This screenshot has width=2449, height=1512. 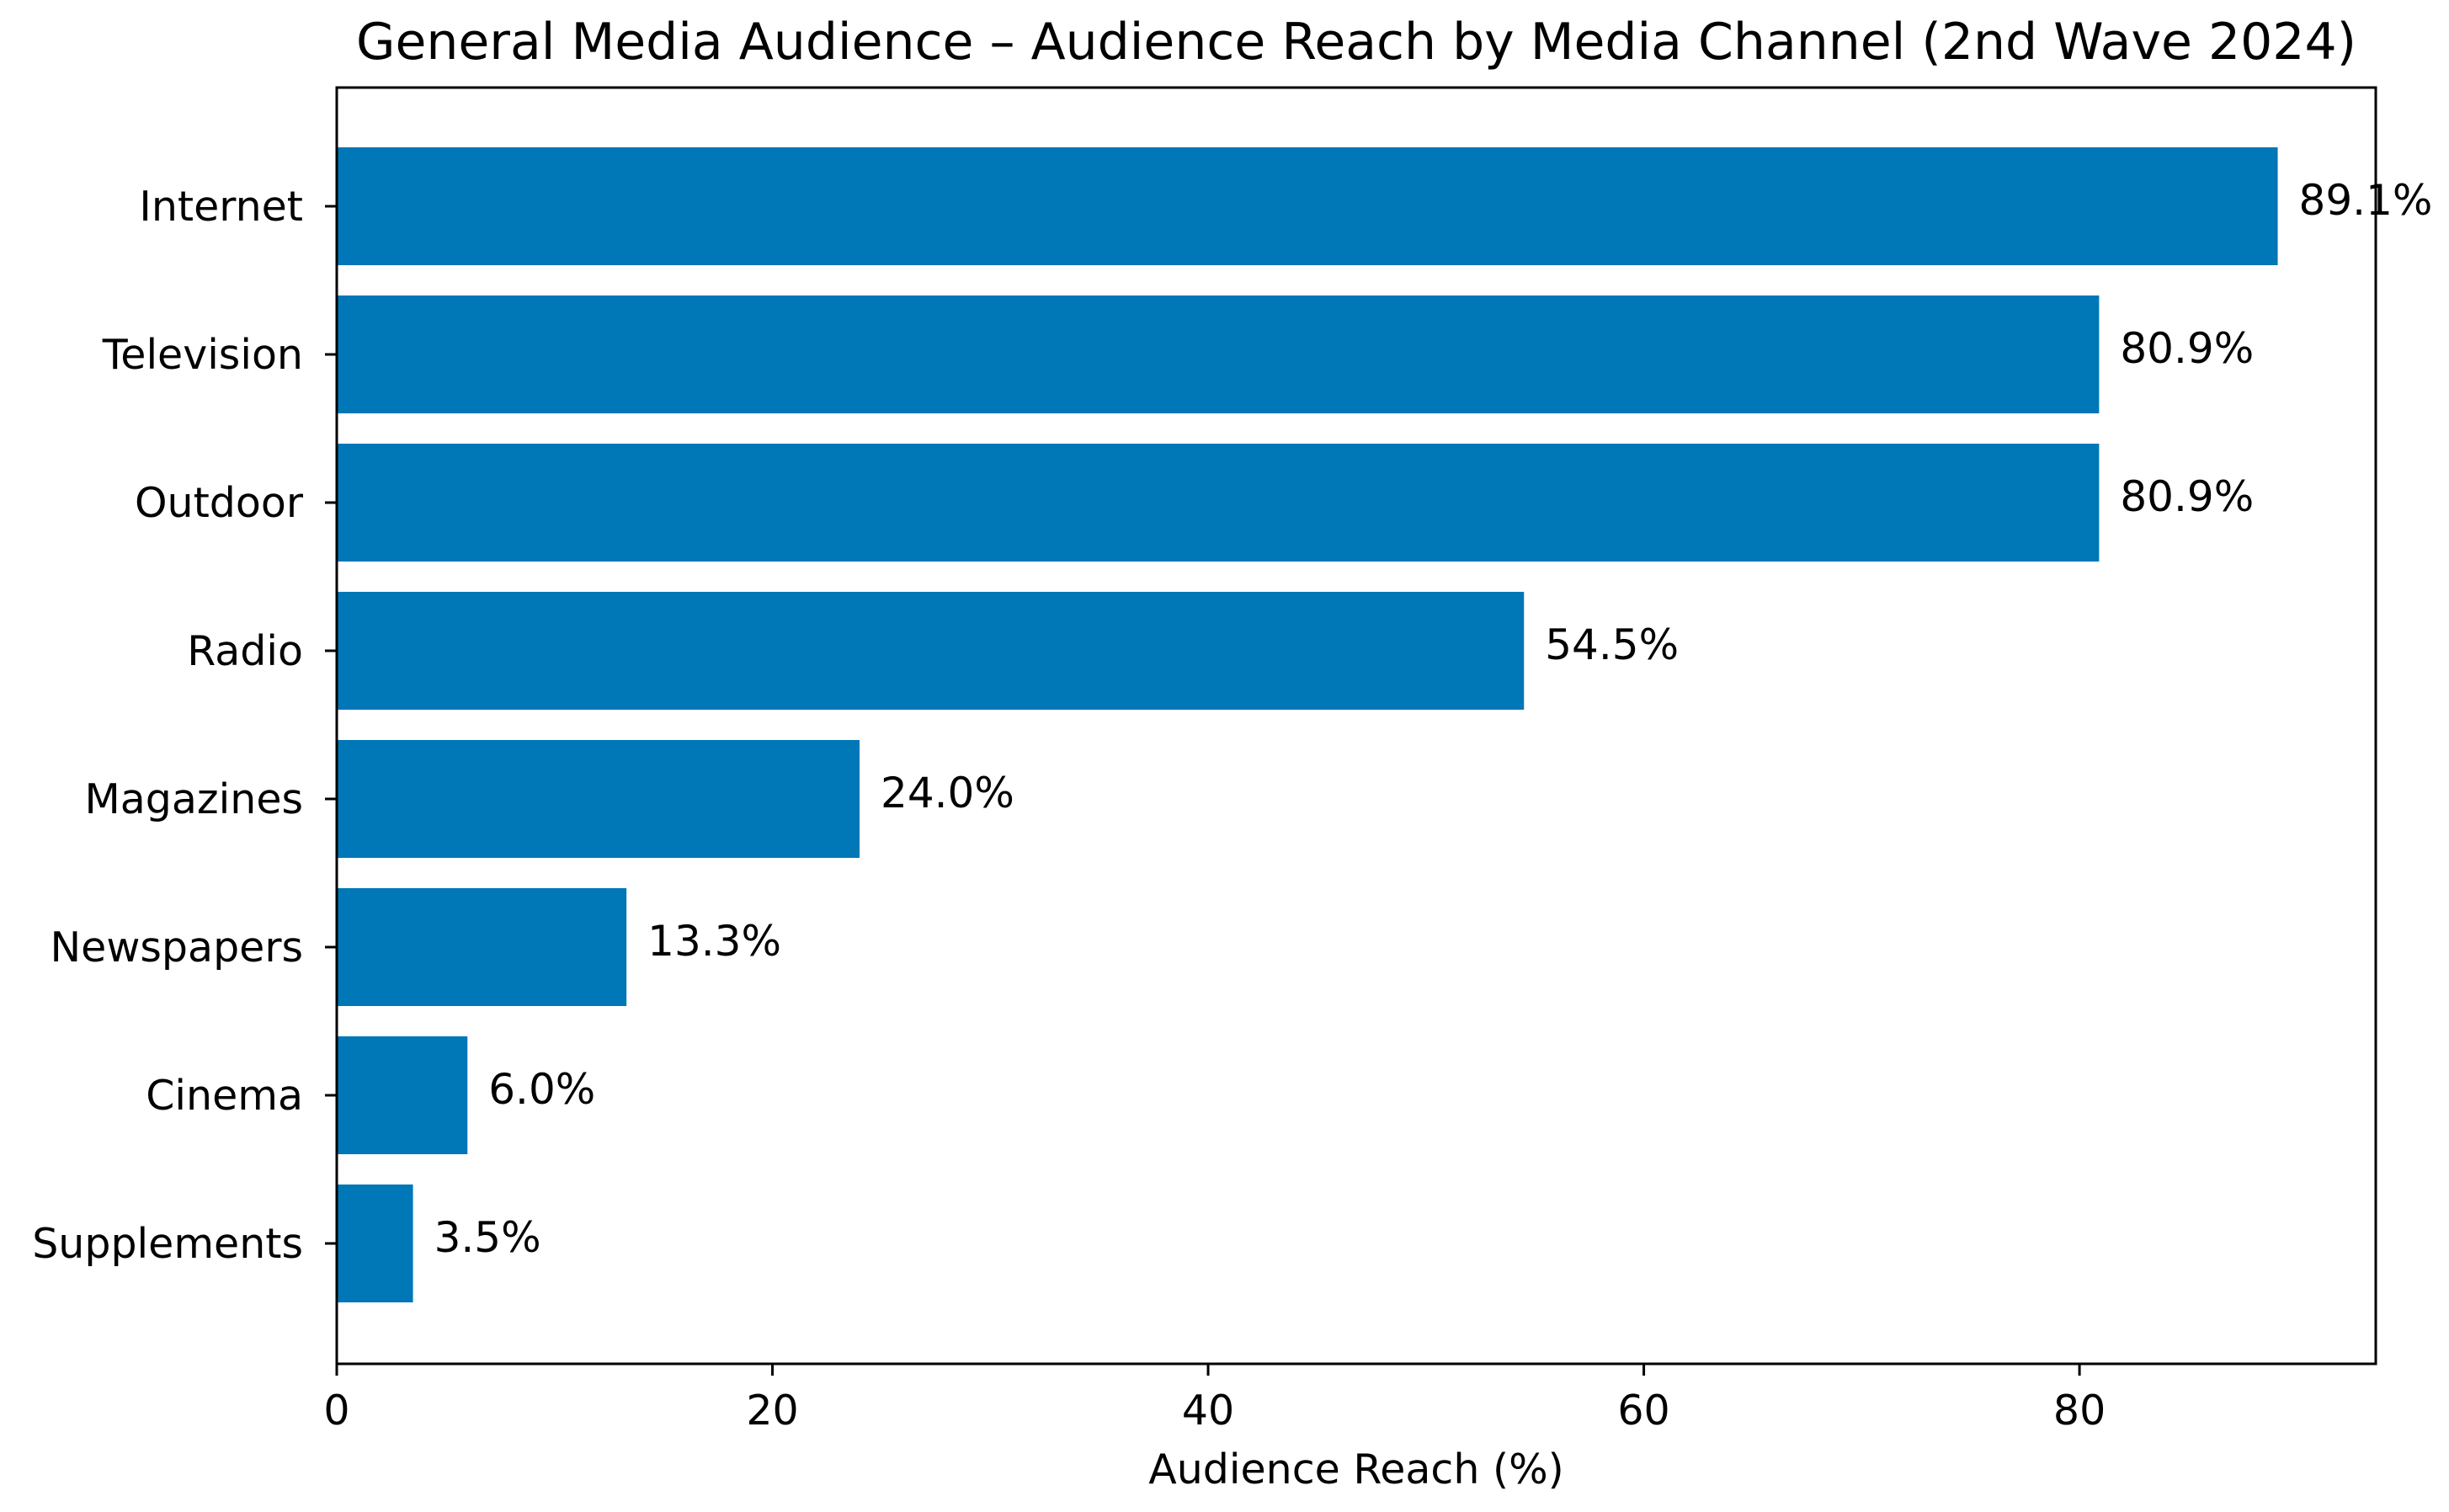 What do you see at coordinates (1612, 645) in the screenshot?
I see `value-label-radio: 54.5%` at bounding box center [1612, 645].